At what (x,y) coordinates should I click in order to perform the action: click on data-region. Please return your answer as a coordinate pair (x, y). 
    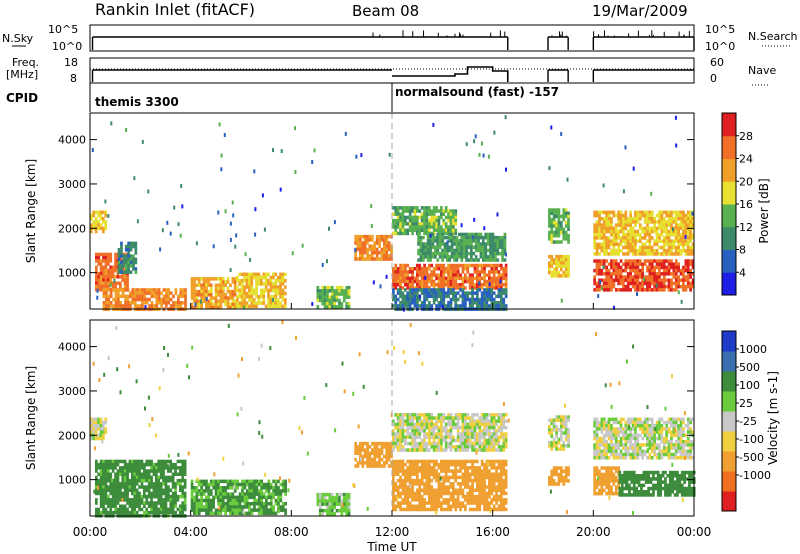
    Looking at the image, I should click on (99, 429).